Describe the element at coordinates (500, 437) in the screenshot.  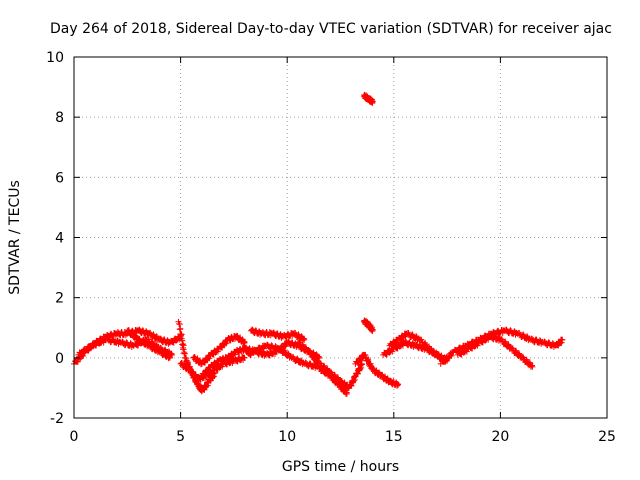
I see `x-tick-label: 20` at that location.